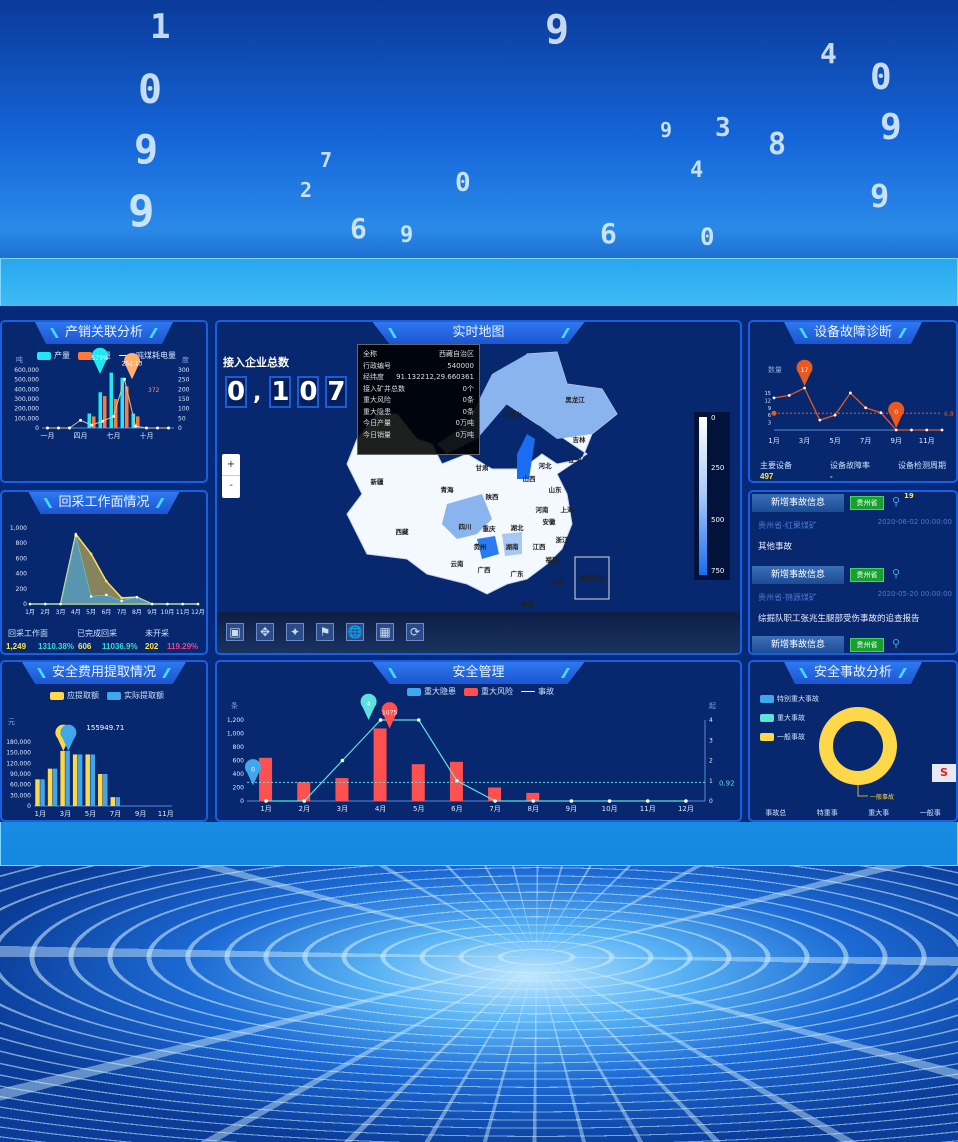  Describe the element at coordinates (556, 489) in the screenshot. I see `province-label: 山东` at that location.